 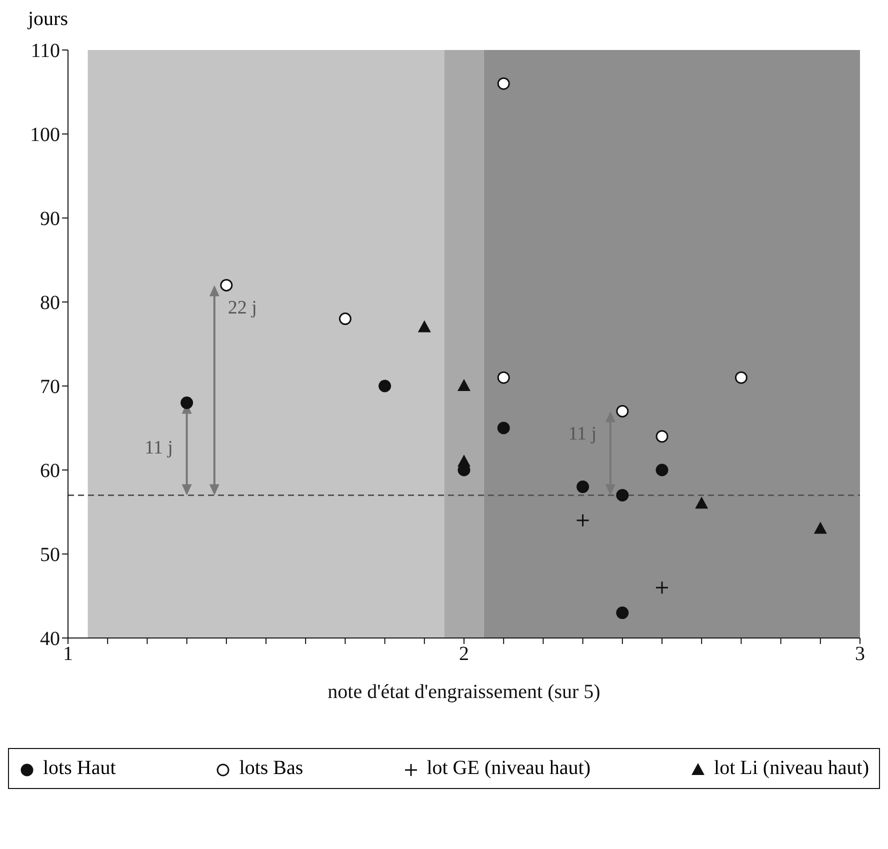 I want to click on y-tick-label: 60, so click(x=50, y=471).